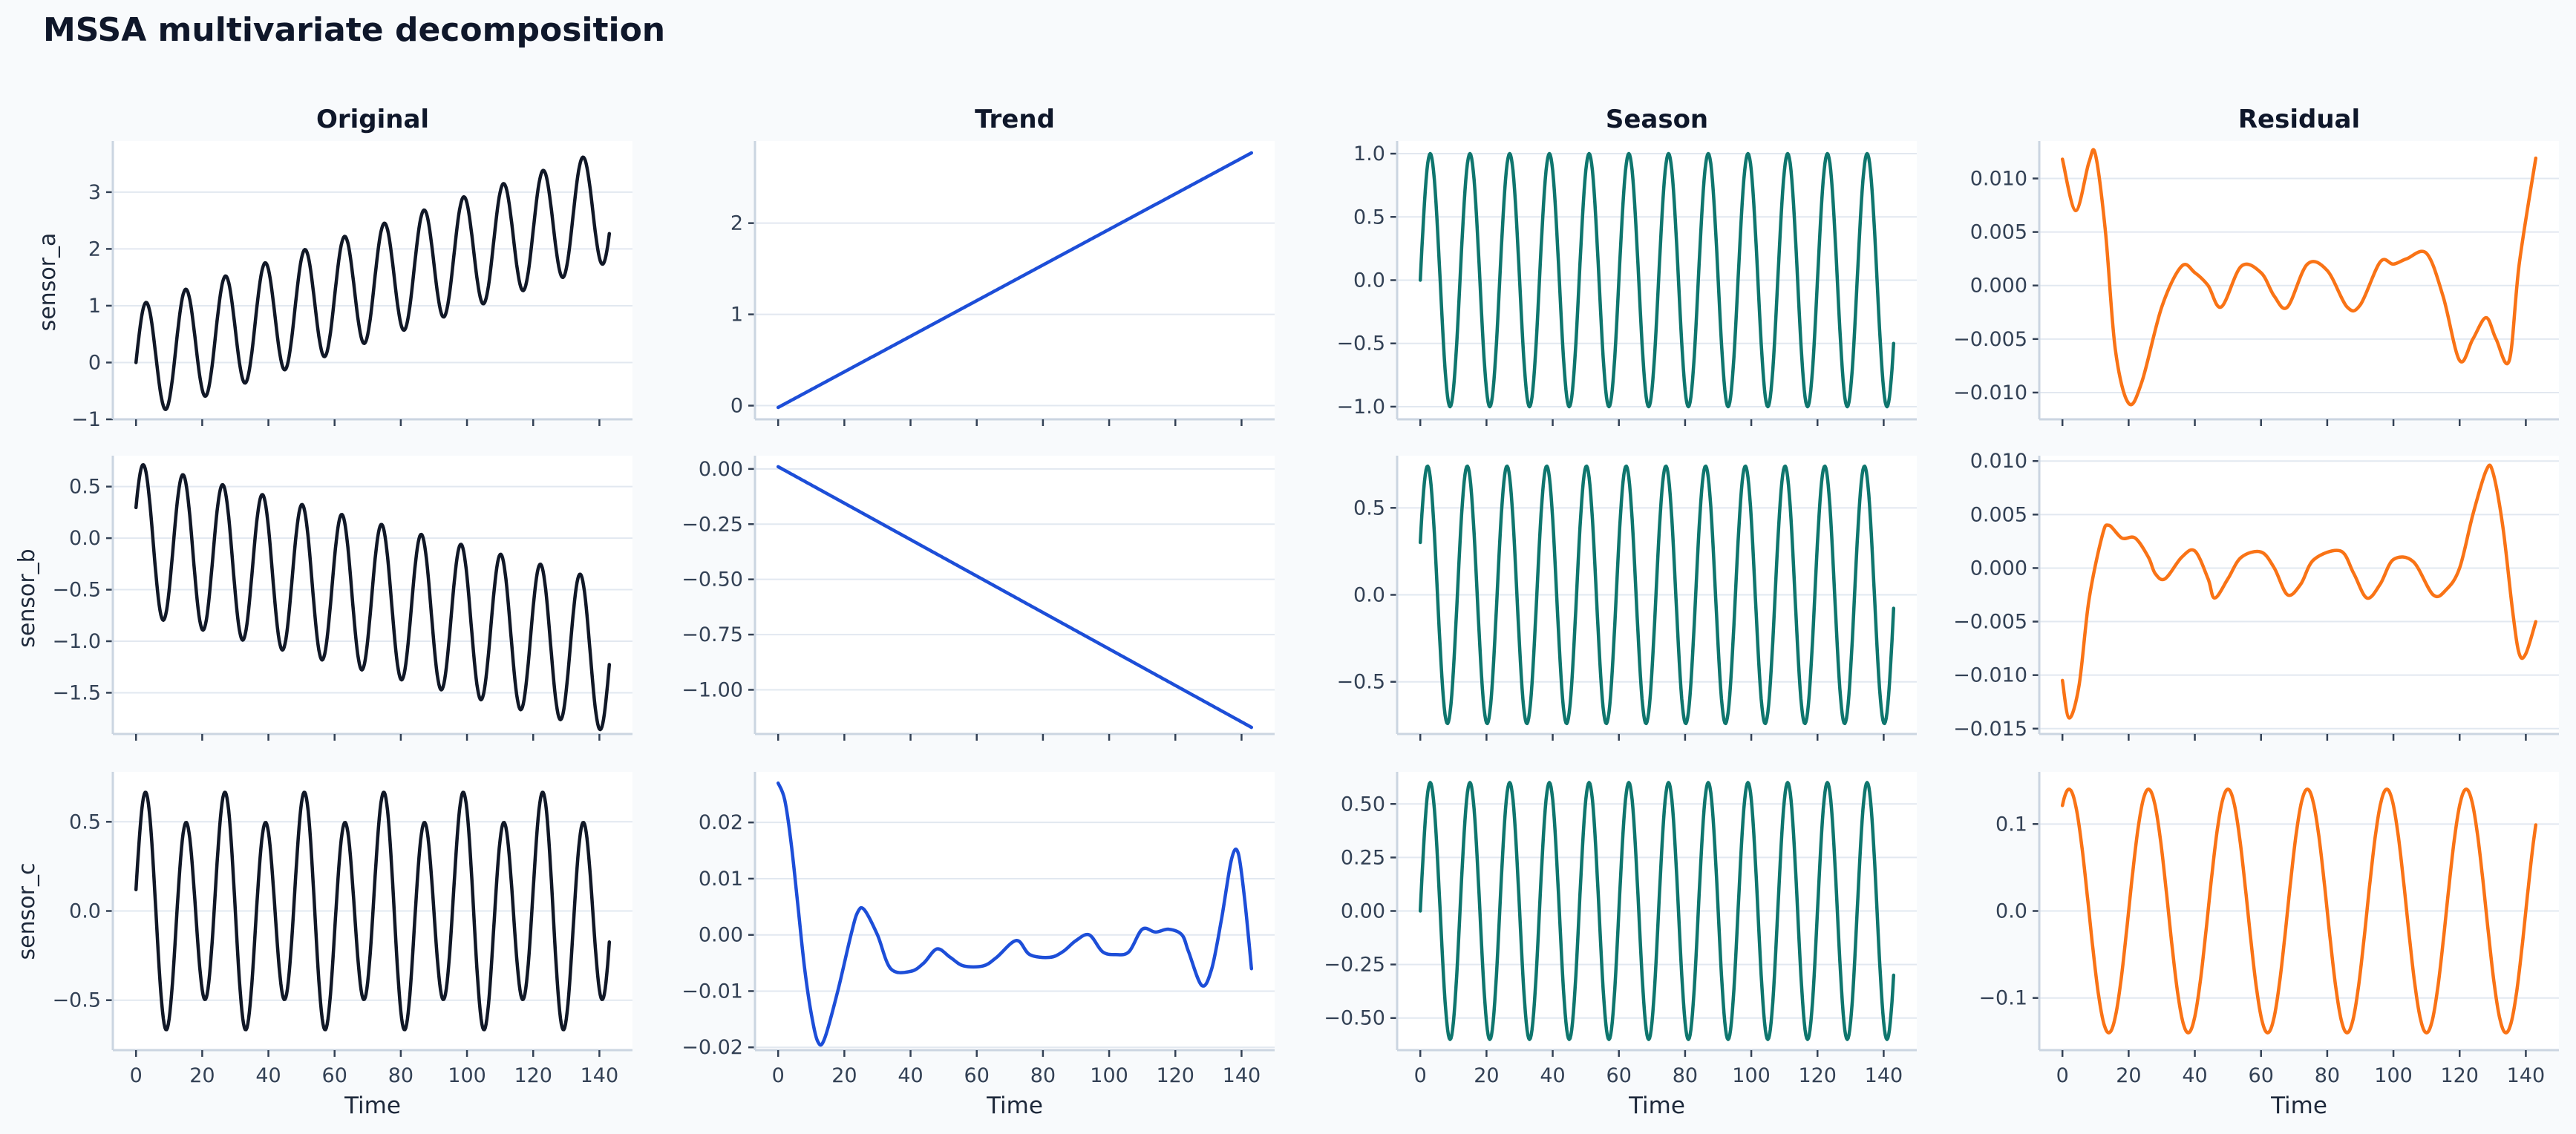 This screenshot has width=2576, height=1134. I want to click on series-line-sensor-a-original, so click(373, 283).